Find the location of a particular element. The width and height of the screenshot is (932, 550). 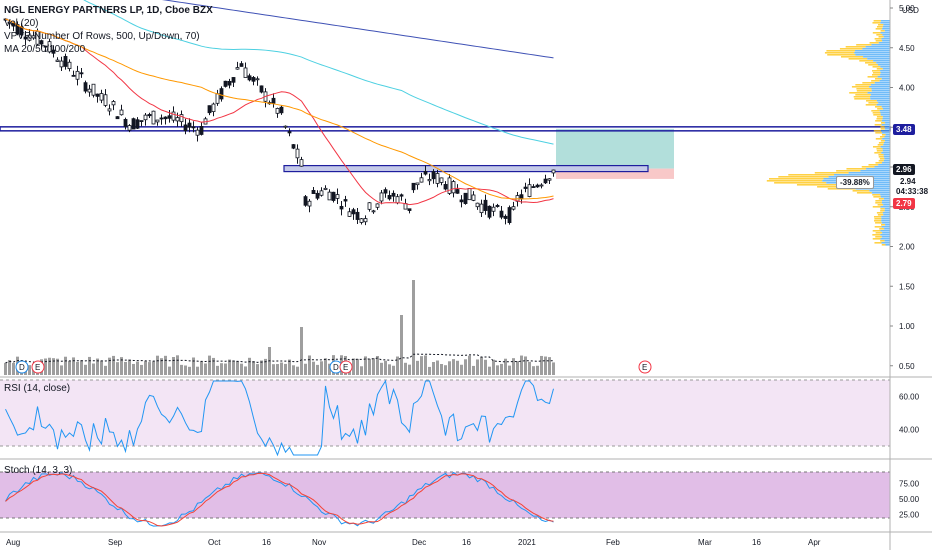

time-tick-label: Sep is located at coordinates (115, 542).